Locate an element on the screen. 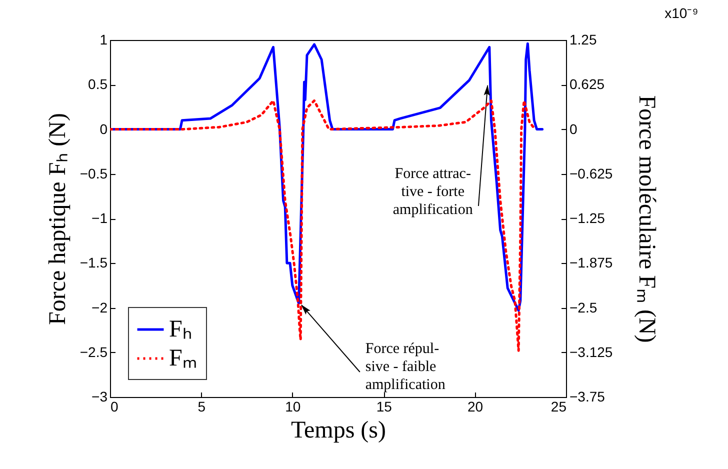  y-tick-label: −0.5 is located at coordinates (94, 173).